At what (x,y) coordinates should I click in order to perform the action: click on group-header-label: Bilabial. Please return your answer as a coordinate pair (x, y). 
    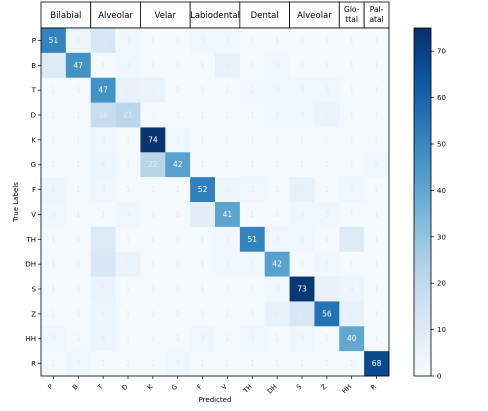
    Looking at the image, I should click on (65, 16).